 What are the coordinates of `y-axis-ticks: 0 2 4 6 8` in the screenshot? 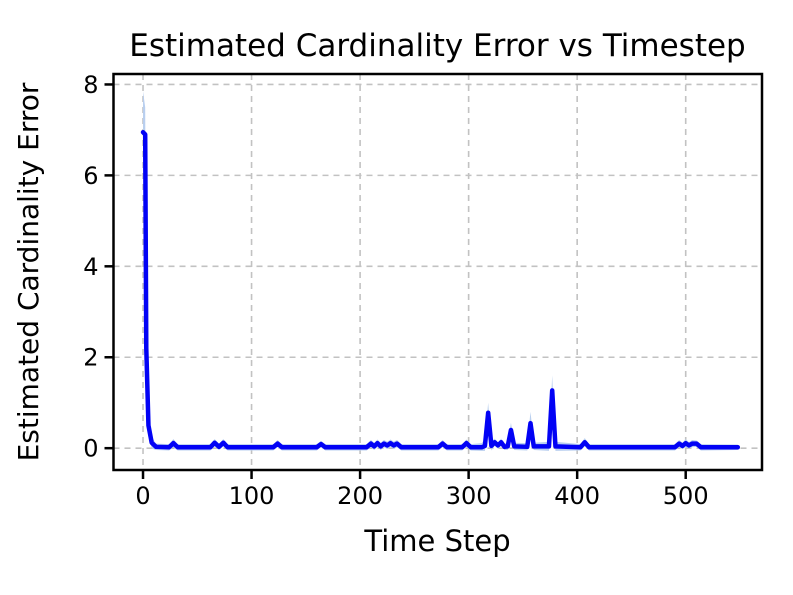 It's located at (98, 267).